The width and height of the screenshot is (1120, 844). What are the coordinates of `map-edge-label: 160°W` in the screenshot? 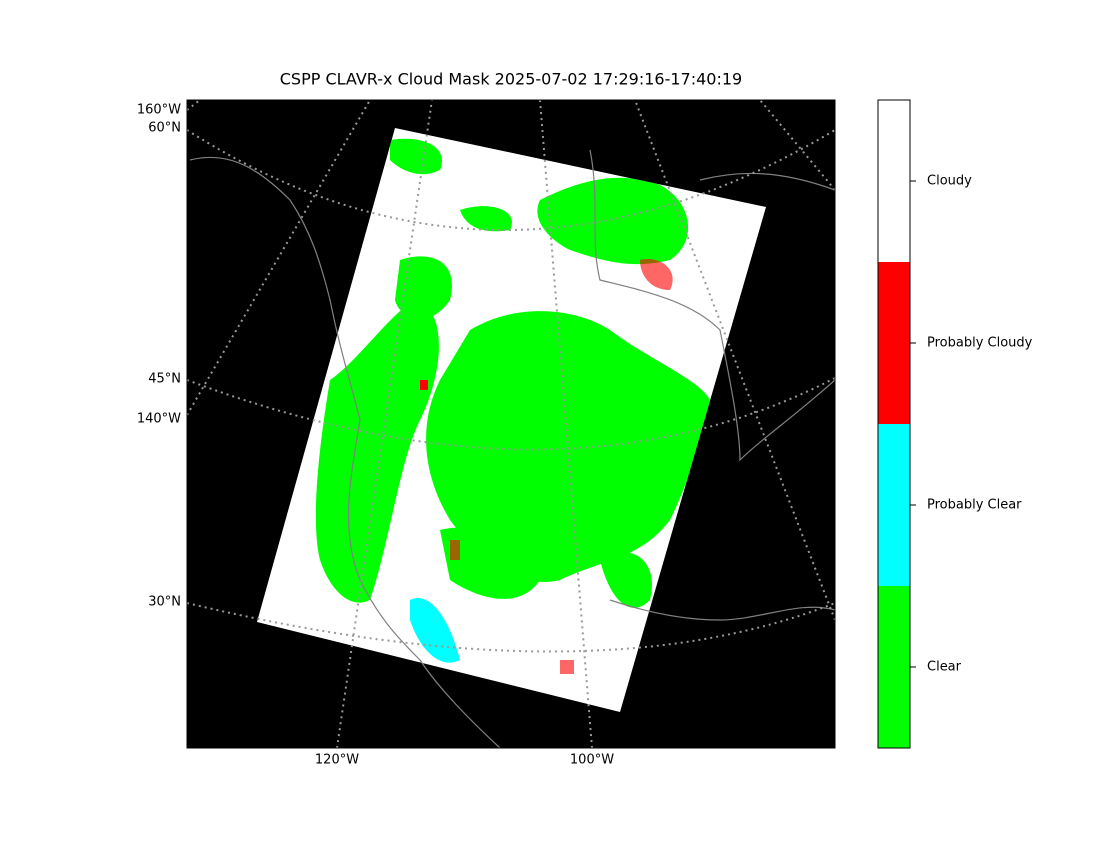 It's located at (159, 110).